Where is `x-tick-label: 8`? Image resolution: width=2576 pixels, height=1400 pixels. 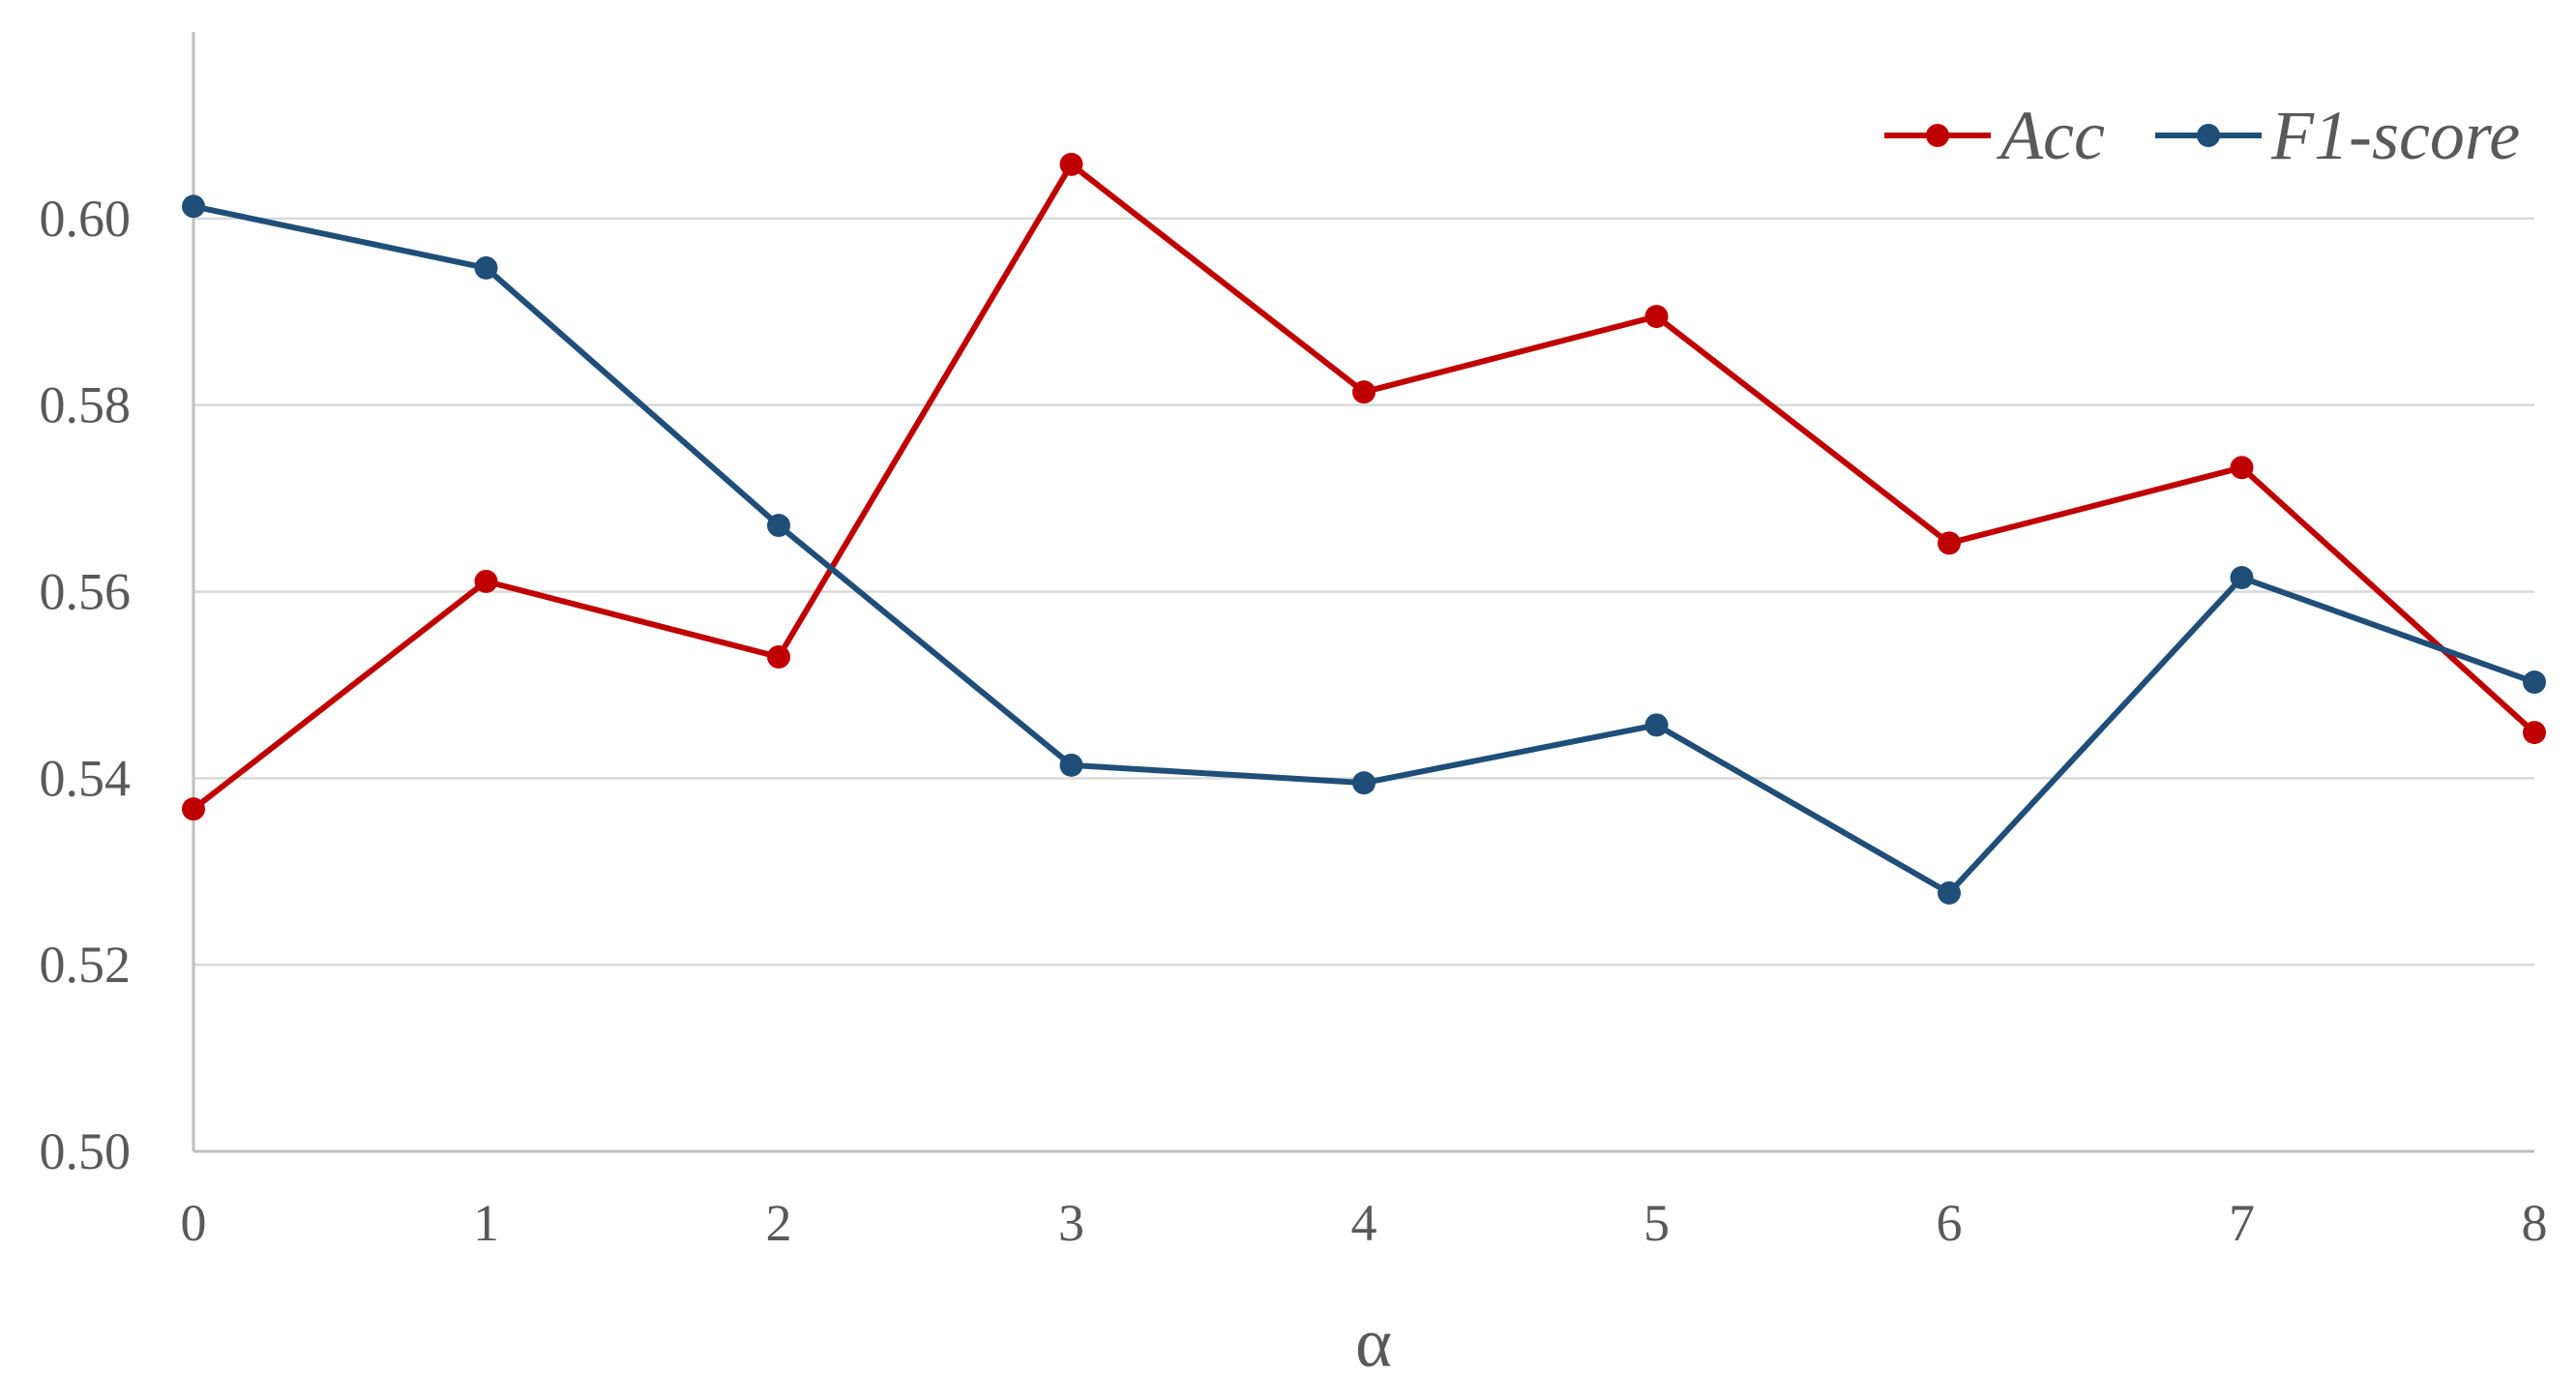
x-tick-label: 8 is located at coordinates (2535, 1223).